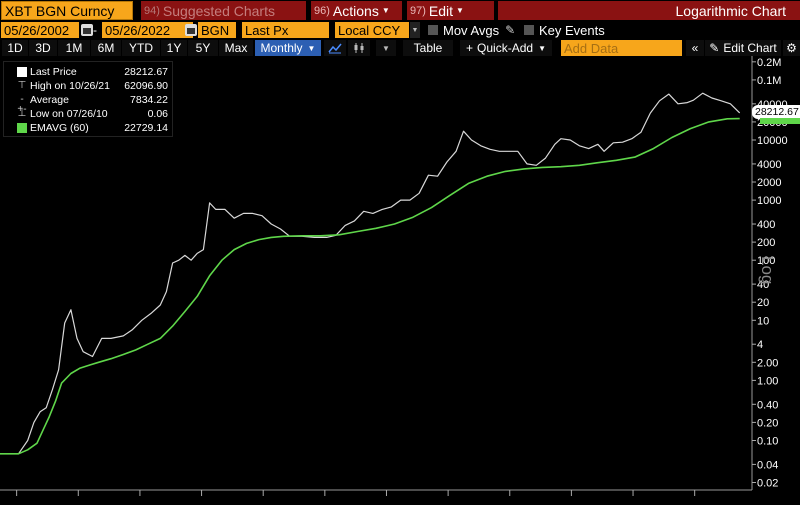 Image resolution: width=800 pixels, height=505 pixels. What do you see at coordinates (174, 48) in the screenshot?
I see `period-1y-button: 1Y` at bounding box center [174, 48].